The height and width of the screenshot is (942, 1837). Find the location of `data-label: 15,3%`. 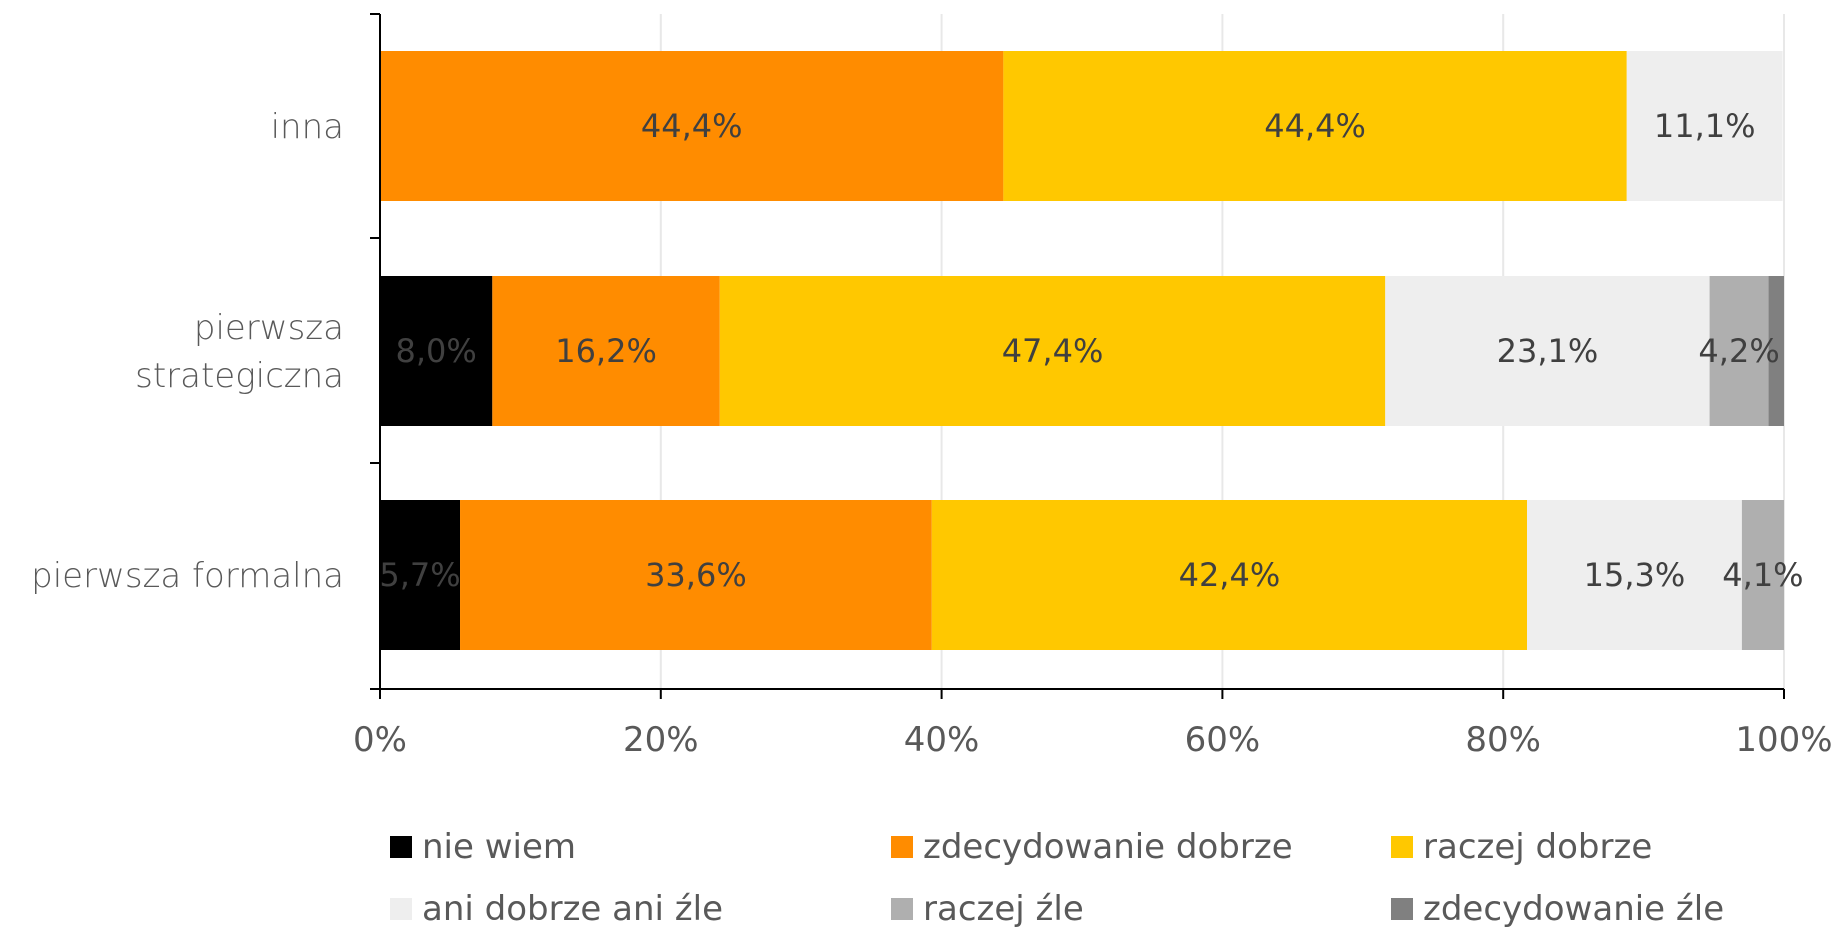

data-label: 15,3% is located at coordinates (1635, 575).